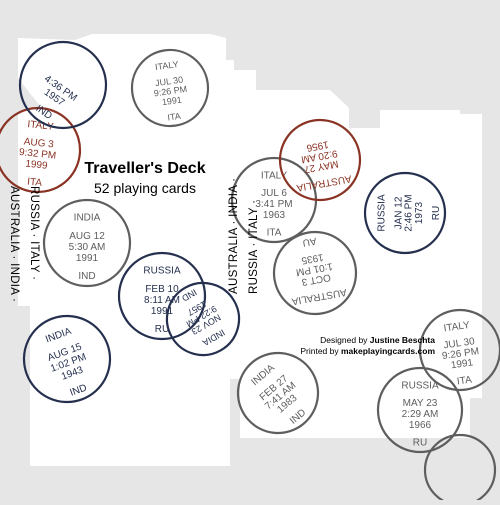  What do you see at coordinates (145, 168) in the screenshot?
I see `deck-title: Traveller's Deck` at bounding box center [145, 168].